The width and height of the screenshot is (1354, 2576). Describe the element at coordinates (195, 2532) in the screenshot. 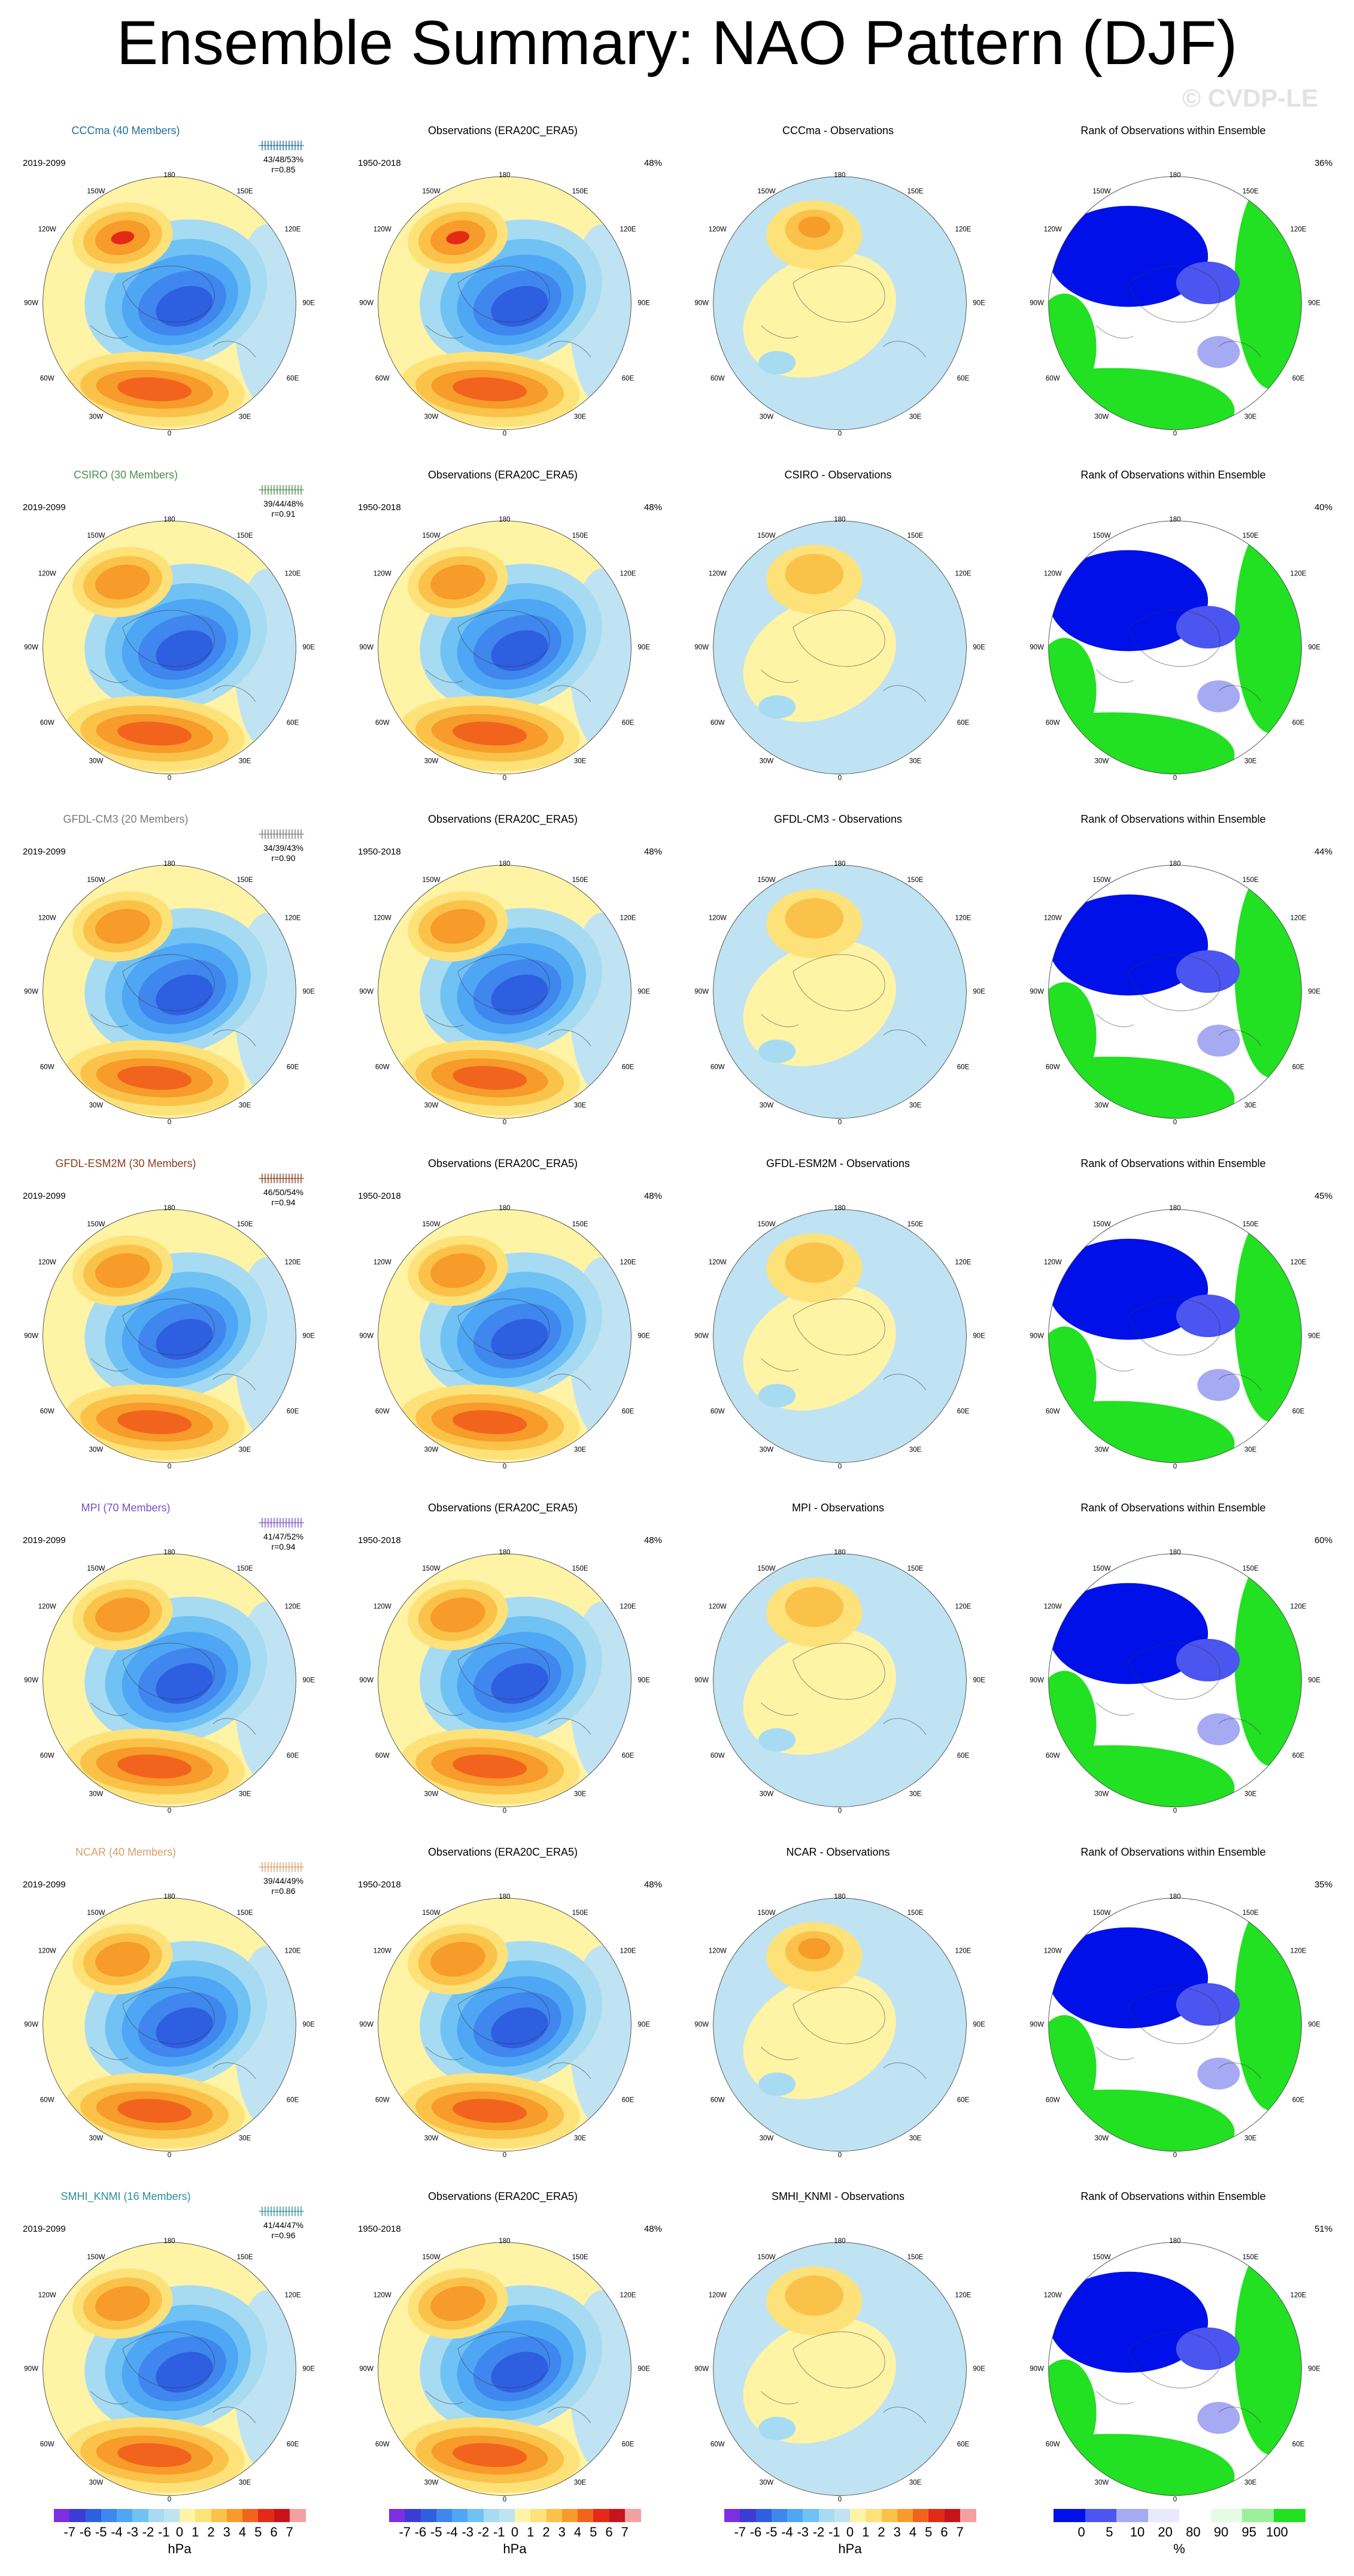

I see `colorbar-tick-label: 1` at that location.